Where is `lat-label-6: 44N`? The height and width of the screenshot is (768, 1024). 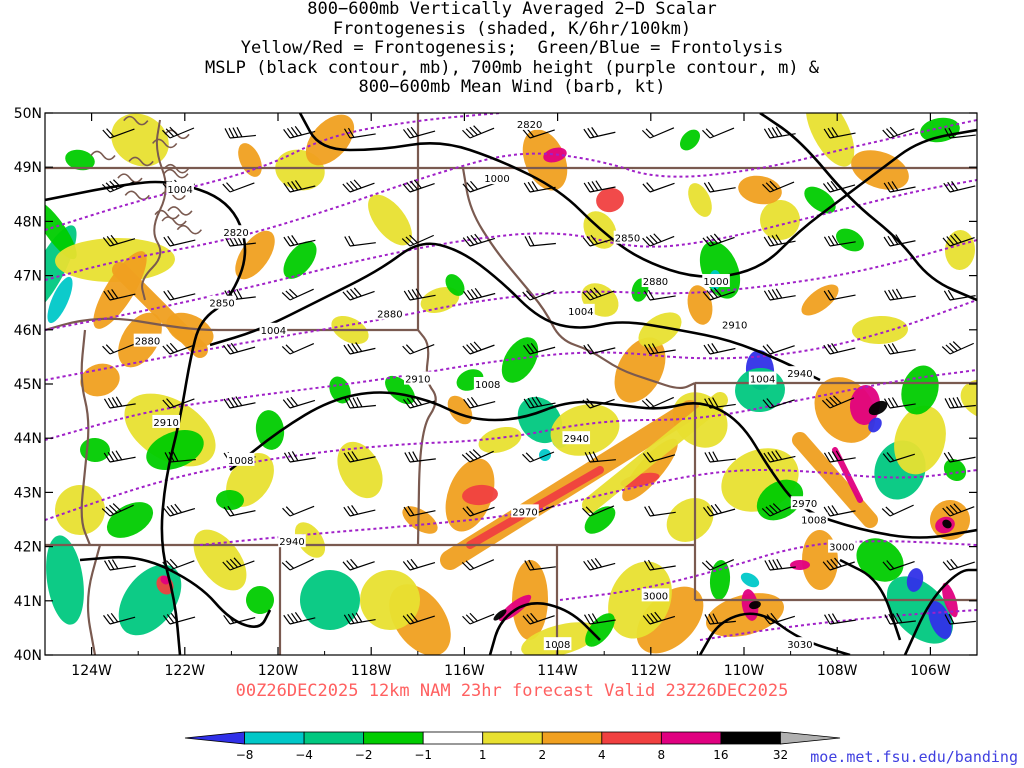 lat-label-6: 44N is located at coordinates (28, 439).